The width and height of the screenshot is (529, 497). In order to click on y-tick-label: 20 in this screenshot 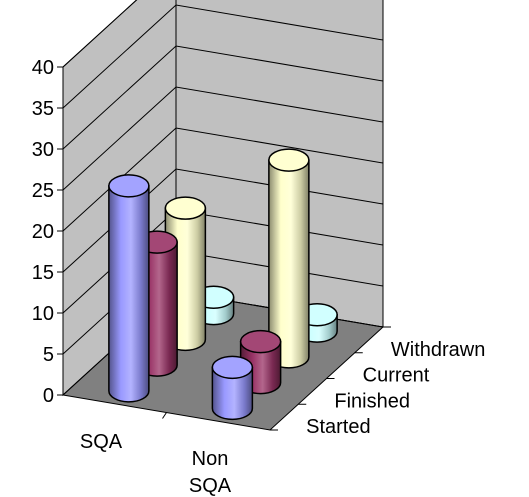, I will do `click(43, 232)`.